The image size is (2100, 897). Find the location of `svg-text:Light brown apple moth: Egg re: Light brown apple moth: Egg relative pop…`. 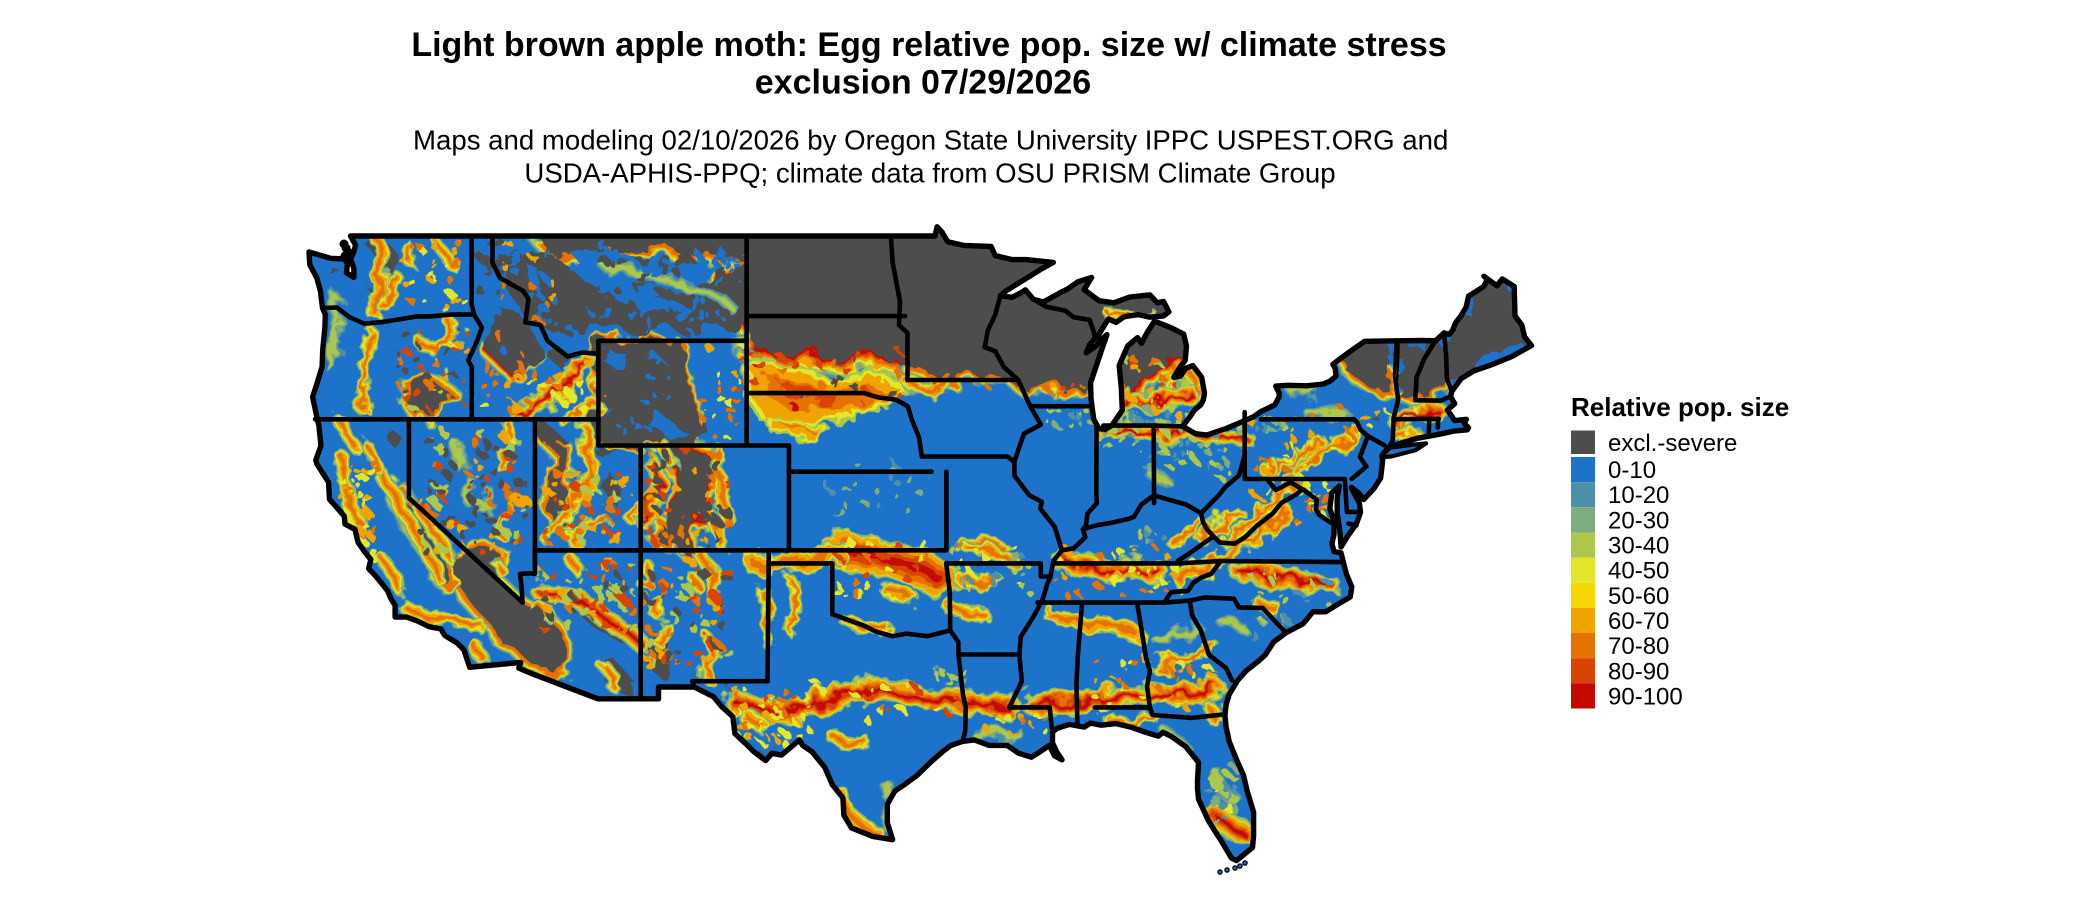

svg-text:Light brown apple moth: Egg re: Light brown apple moth: Egg relative pop… is located at coordinates (928, 45).